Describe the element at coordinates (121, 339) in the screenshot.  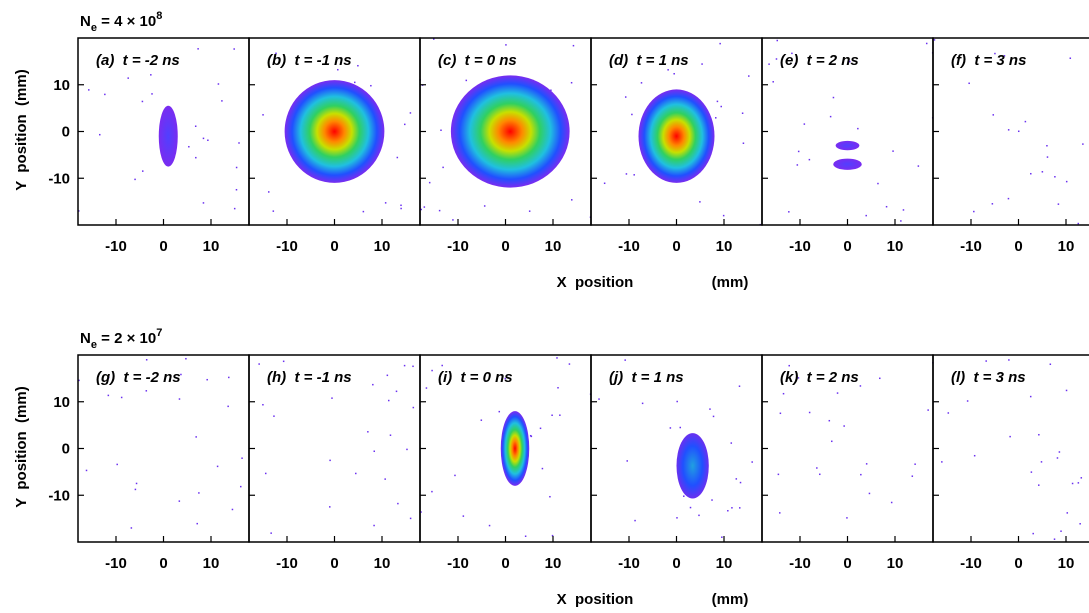
I see `row-title: Ne = 2 × 107` at that location.